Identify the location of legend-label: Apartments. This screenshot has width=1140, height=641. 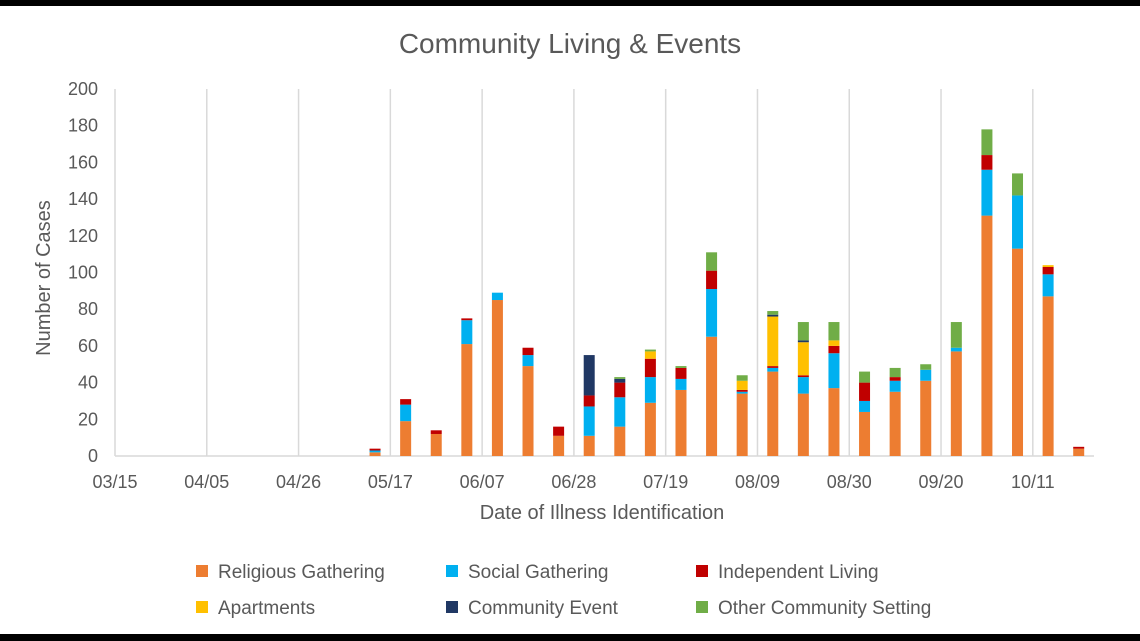
(266, 608).